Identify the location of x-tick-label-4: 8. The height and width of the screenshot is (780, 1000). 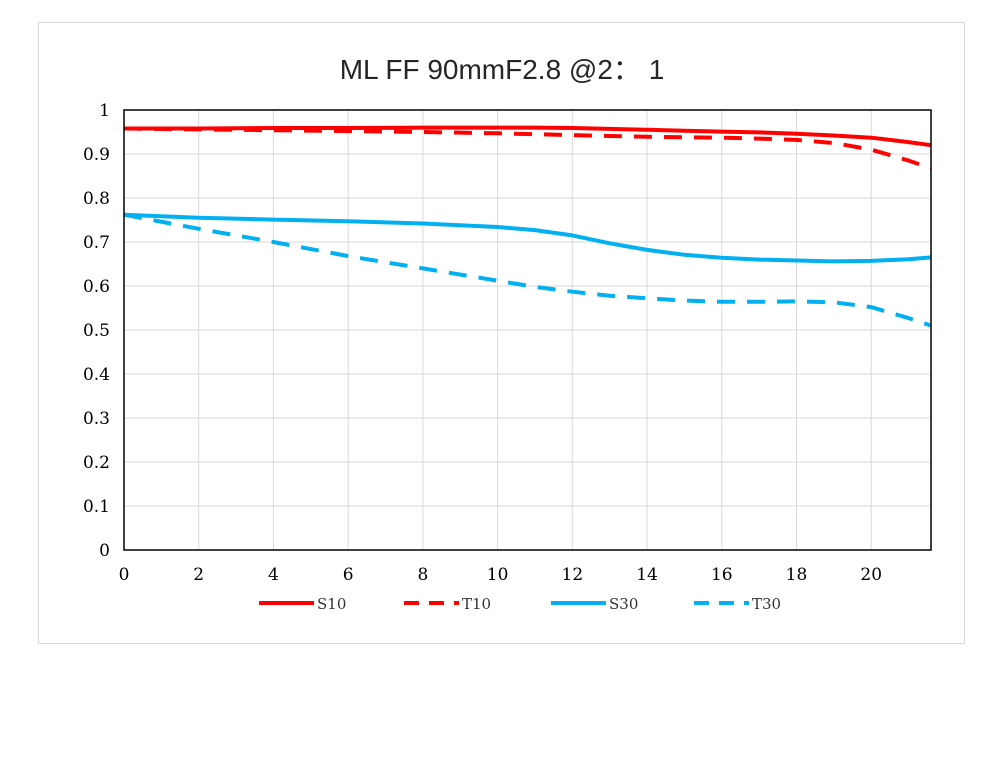
(422, 575).